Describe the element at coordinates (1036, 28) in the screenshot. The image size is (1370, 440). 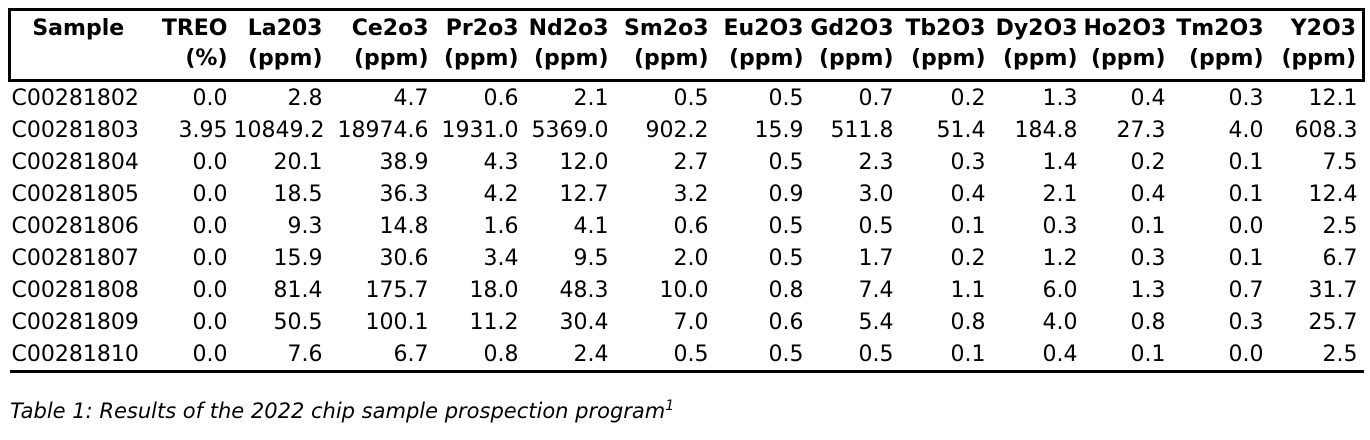
I see `column-label: Dy2O3` at that location.